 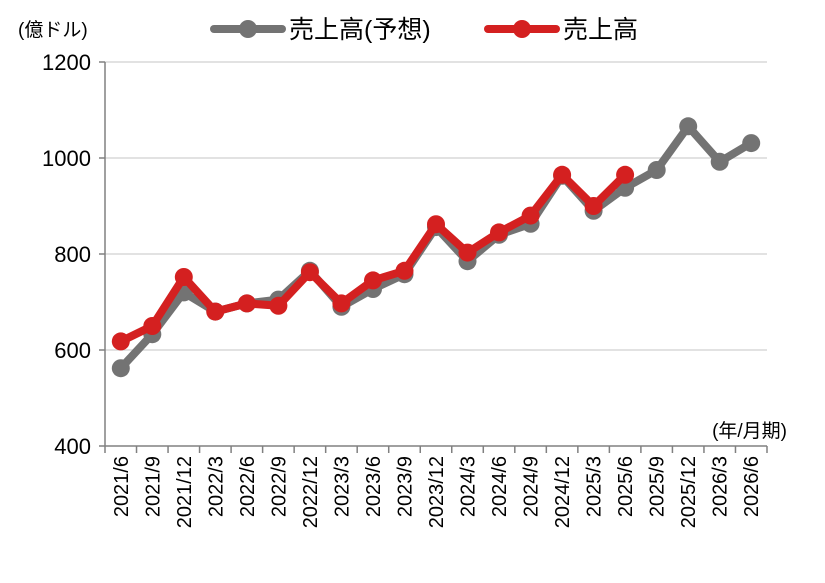 I want to click on x-tick-label: 2024/6, so click(x=500, y=486).